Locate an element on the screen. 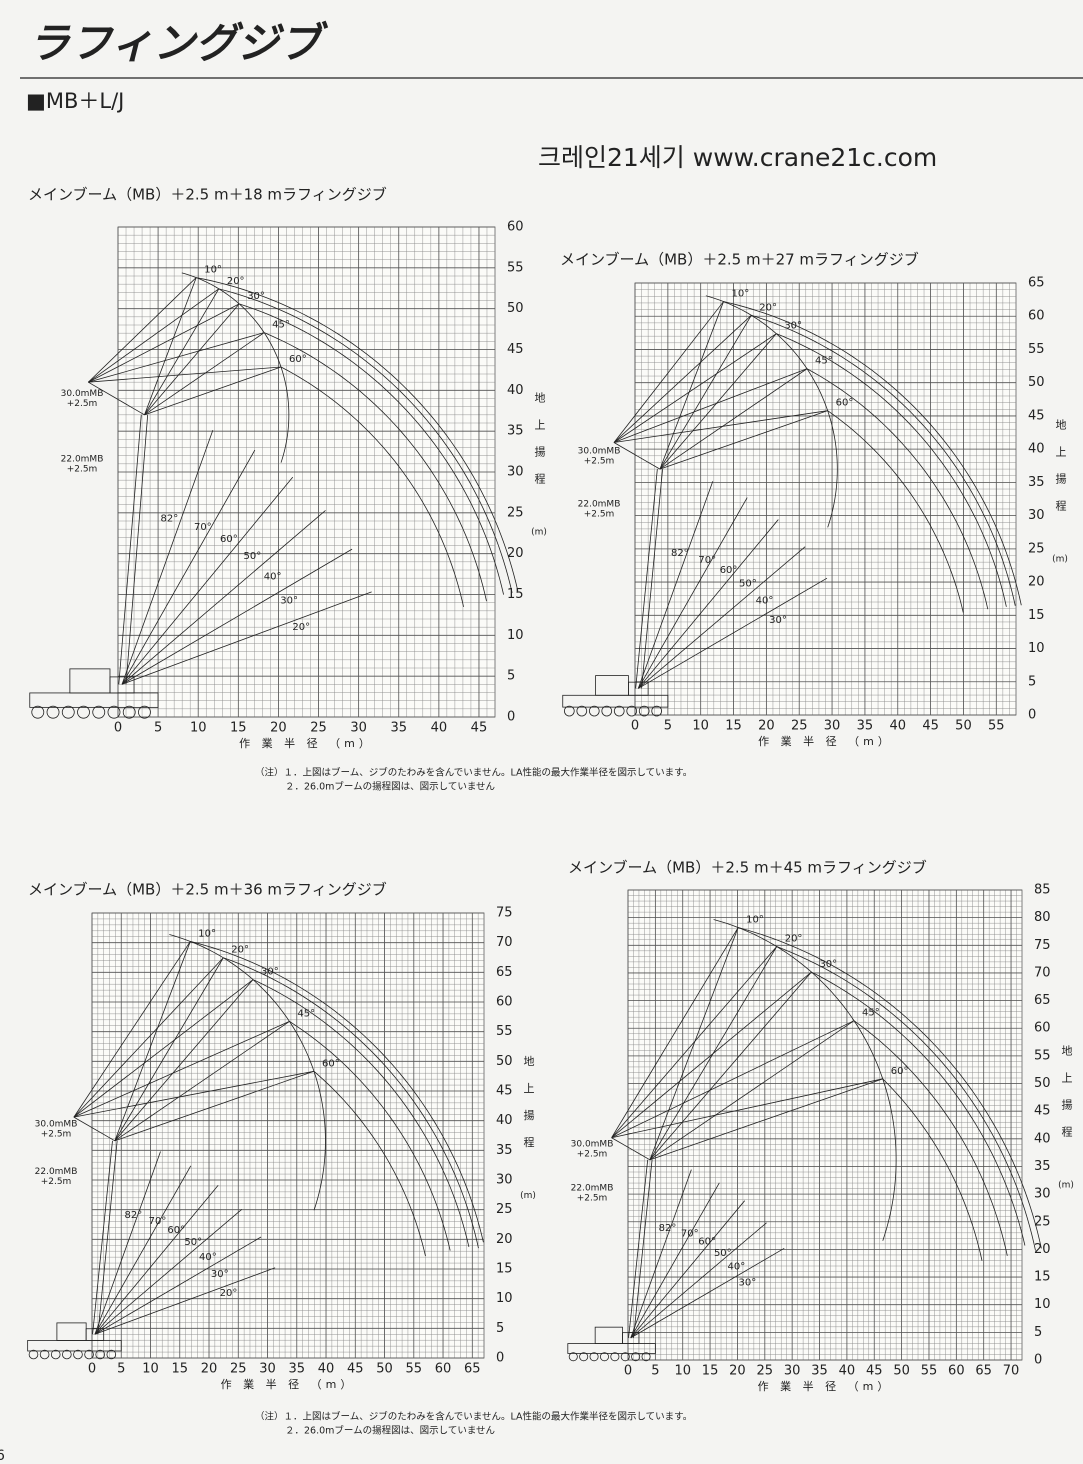  y-axis-unit: (m) is located at coordinates (1066, 1186).